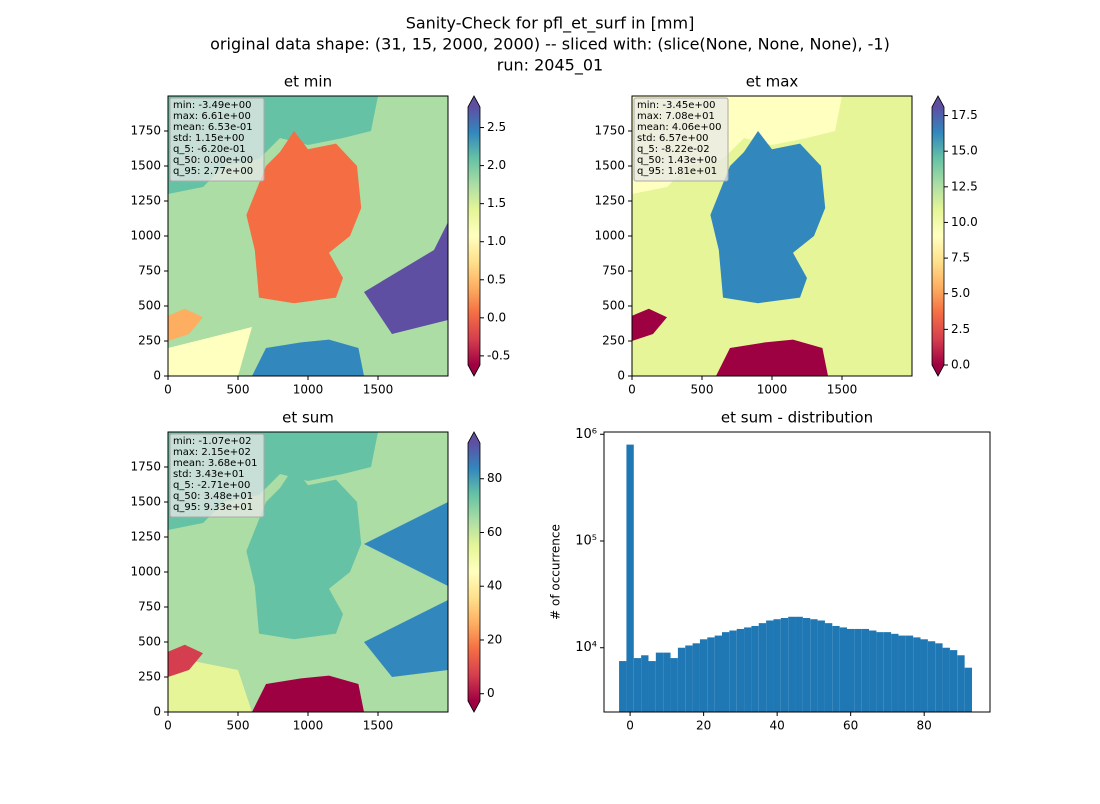 This screenshot has width=1100, height=804. Describe the element at coordinates (550, 66) in the screenshot. I see `suptitle: run: 2045_01` at that location.